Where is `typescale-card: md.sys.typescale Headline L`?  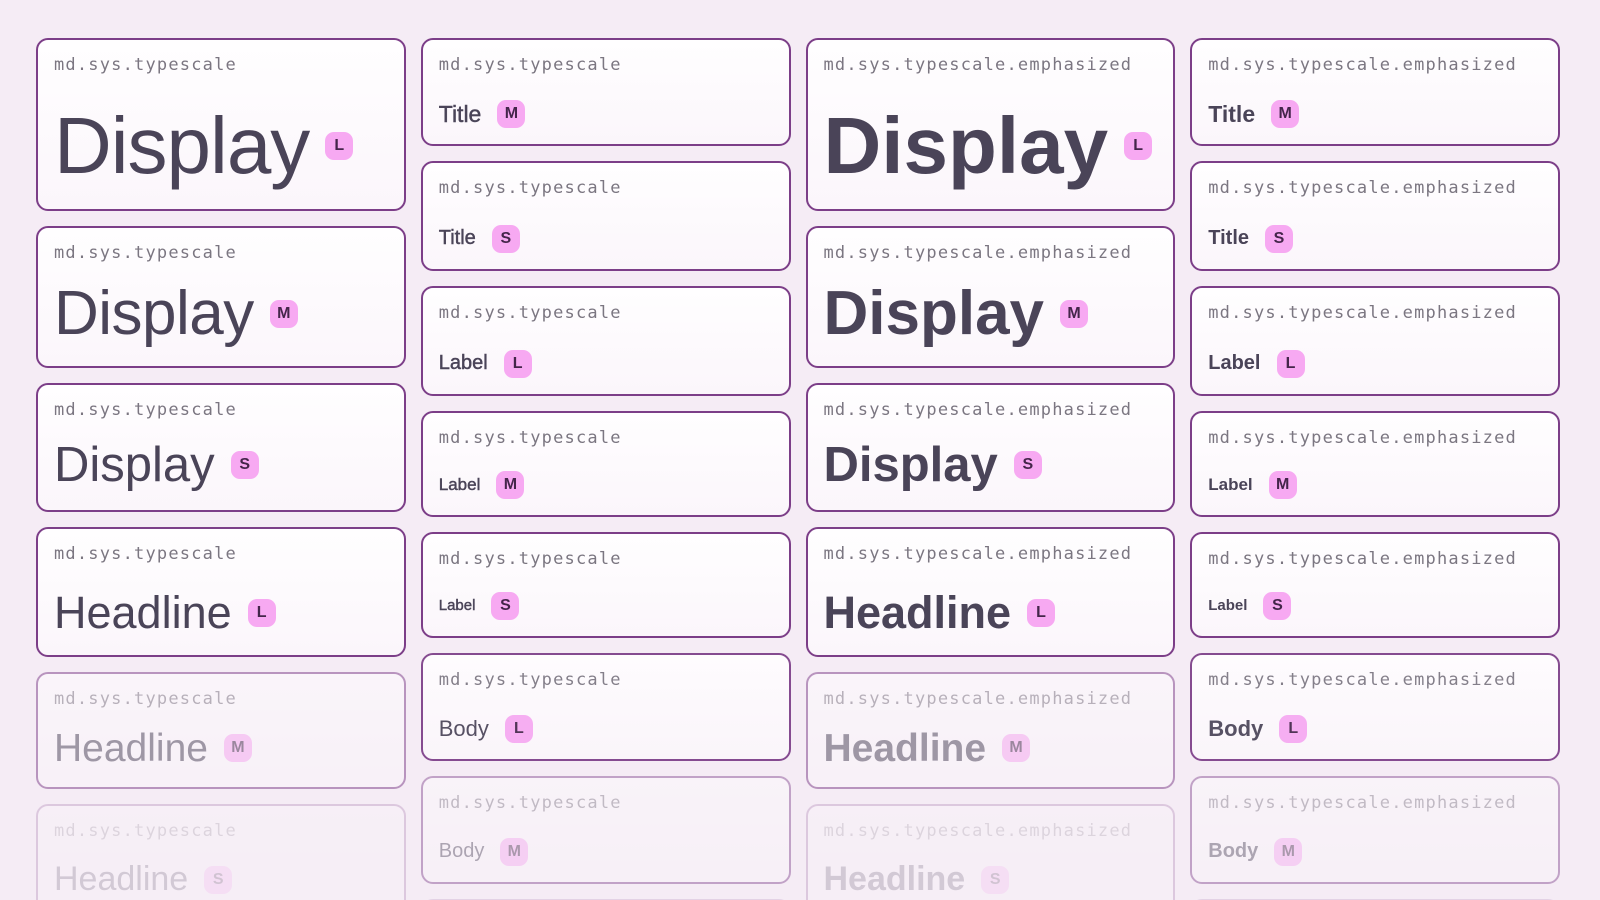
typescale-card: md.sys.typescale Headline L is located at coordinates (221, 591).